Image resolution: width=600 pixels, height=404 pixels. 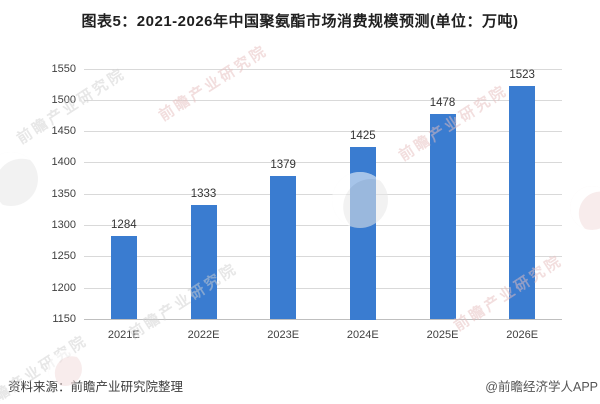 I want to click on y-tick-label: 1300, so click(x=63, y=225).